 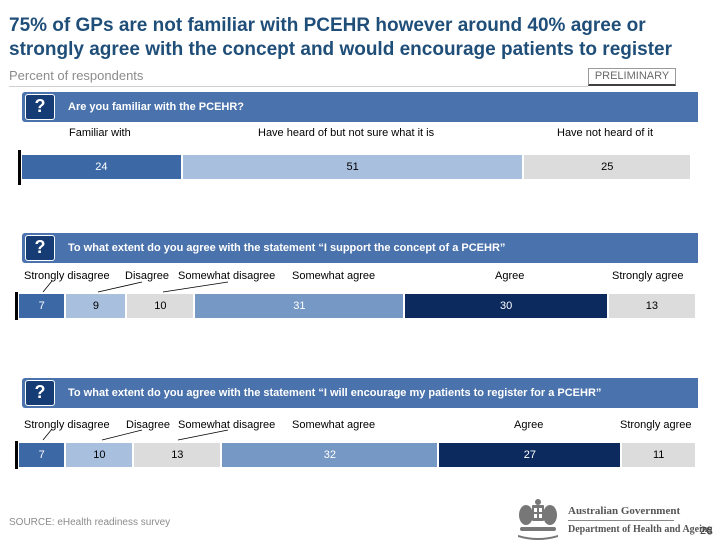 What do you see at coordinates (632, 77) in the screenshot?
I see `preliminary-badge: PRELIMINARY` at bounding box center [632, 77].